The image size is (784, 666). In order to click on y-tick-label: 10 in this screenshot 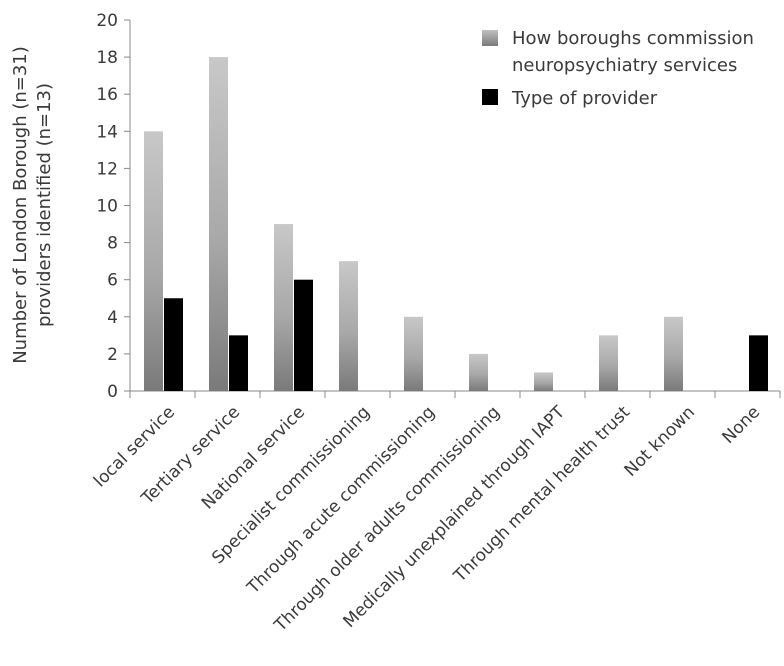, I will do `click(107, 207)`.